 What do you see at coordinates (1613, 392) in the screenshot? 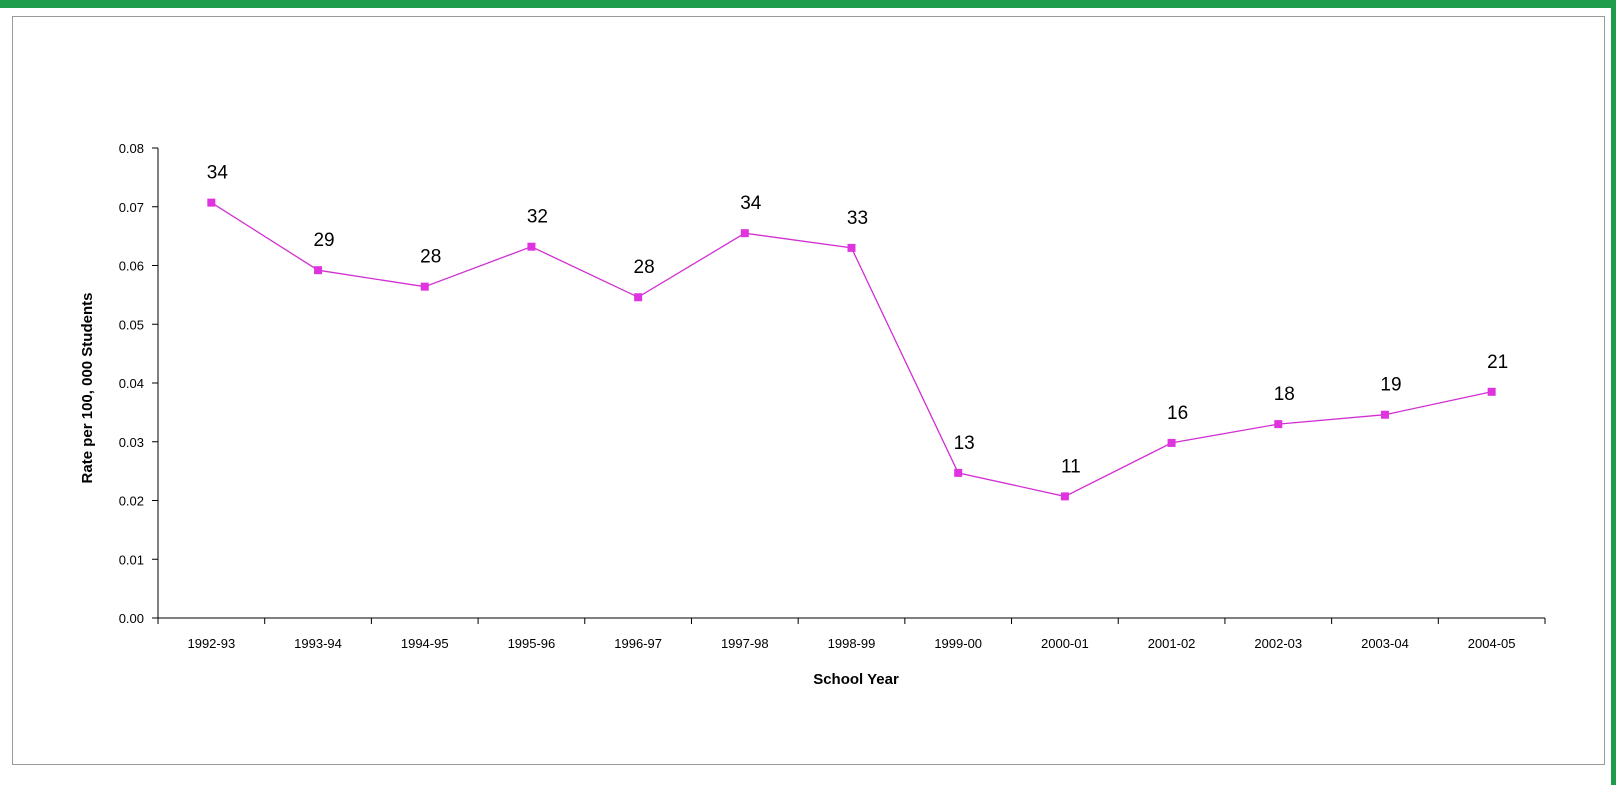
I see `right-accent-bar` at bounding box center [1613, 392].